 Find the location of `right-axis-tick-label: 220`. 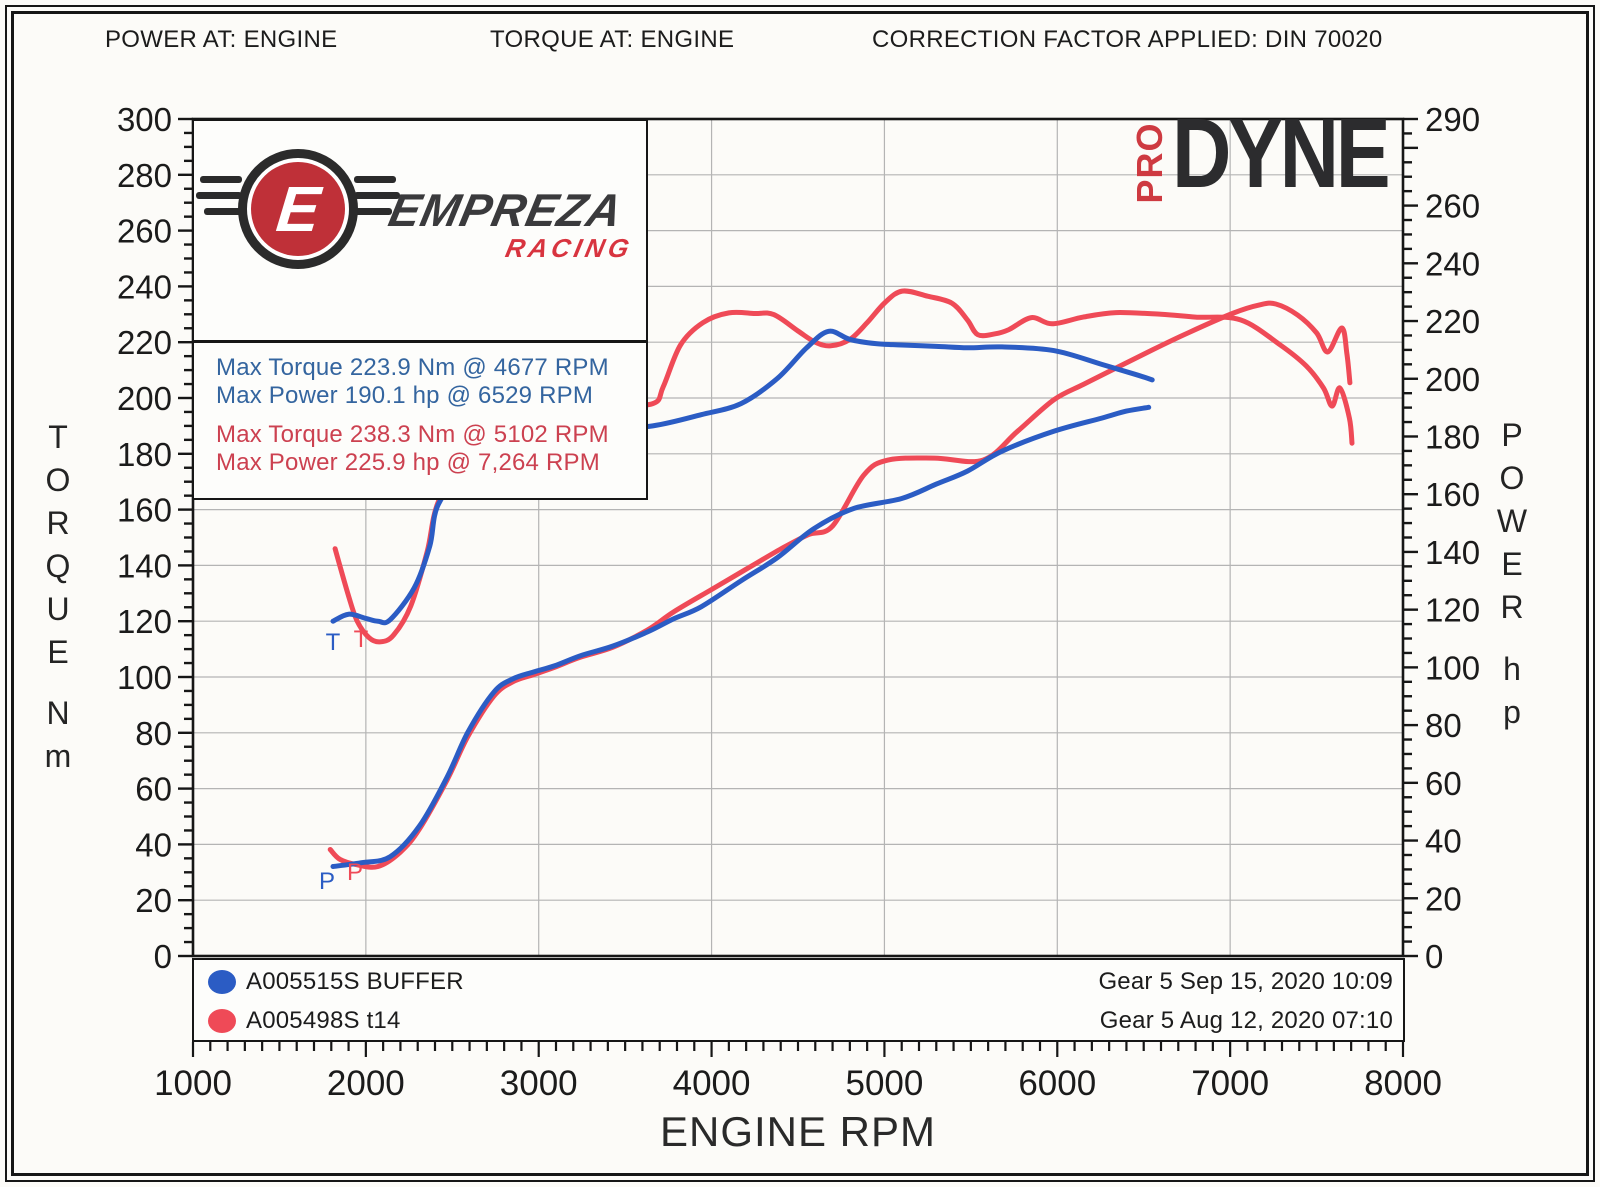

right-axis-tick-label: 220 is located at coordinates (1452, 321).